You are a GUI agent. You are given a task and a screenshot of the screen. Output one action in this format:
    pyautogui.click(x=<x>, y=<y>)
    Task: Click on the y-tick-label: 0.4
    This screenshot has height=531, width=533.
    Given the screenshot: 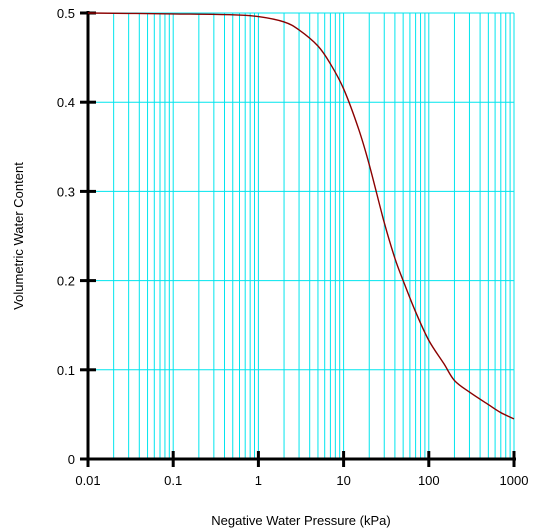 What is the action you would take?
    pyautogui.click(x=66, y=102)
    